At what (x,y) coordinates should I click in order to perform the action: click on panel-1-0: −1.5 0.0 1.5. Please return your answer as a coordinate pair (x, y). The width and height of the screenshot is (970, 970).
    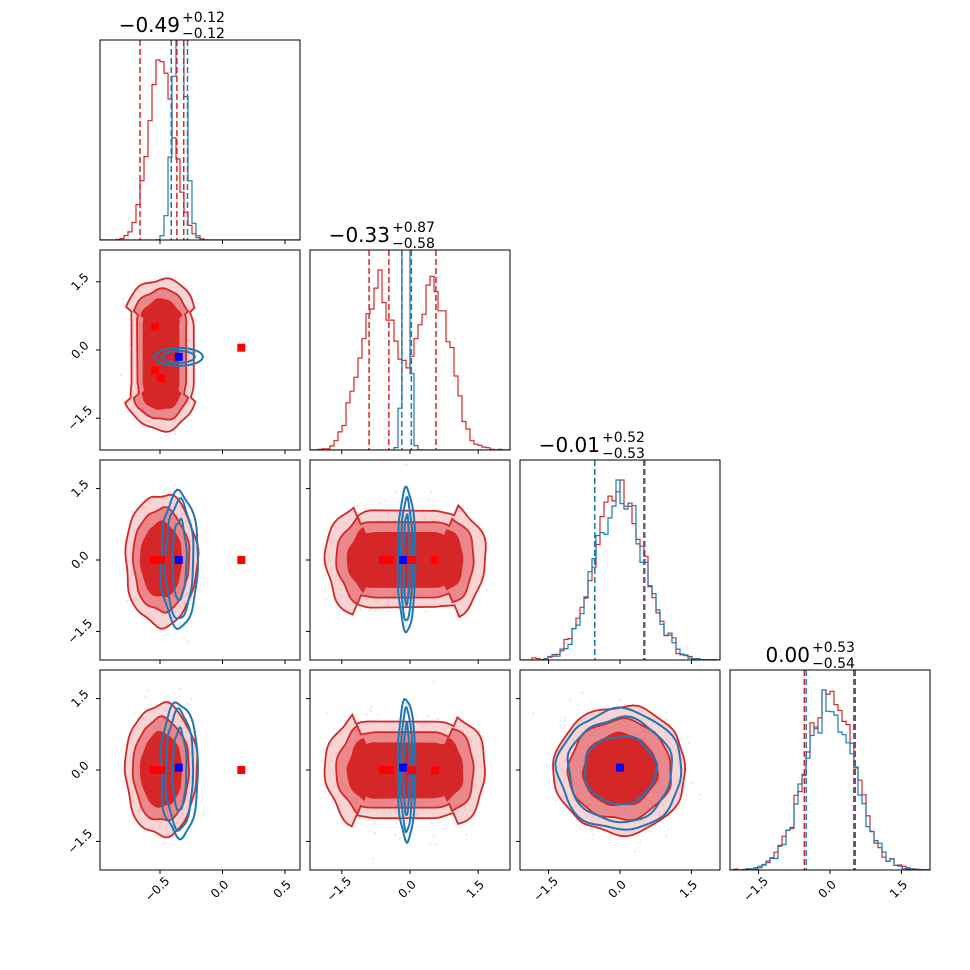
    Looking at the image, I should click on (183, 351).